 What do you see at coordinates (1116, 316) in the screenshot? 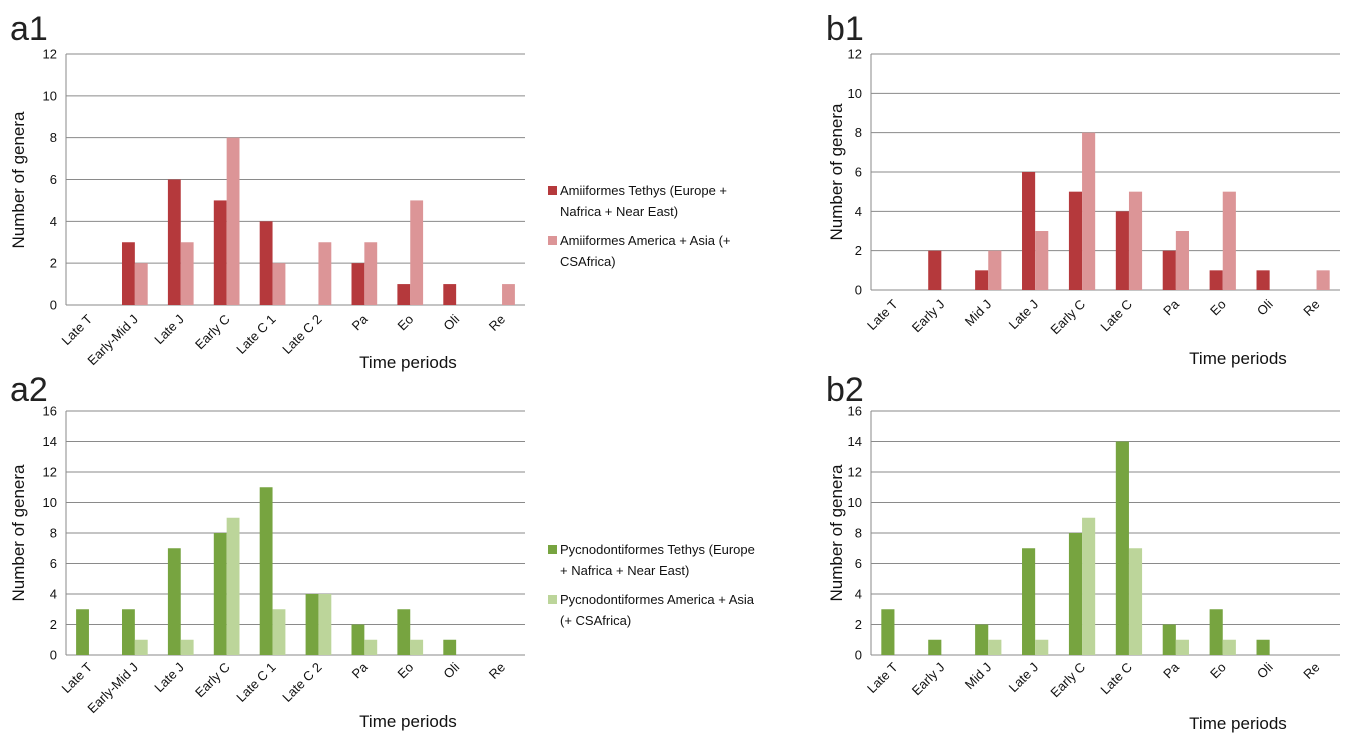
I see `x-tick-label: Late C` at bounding box center [1116, 316].